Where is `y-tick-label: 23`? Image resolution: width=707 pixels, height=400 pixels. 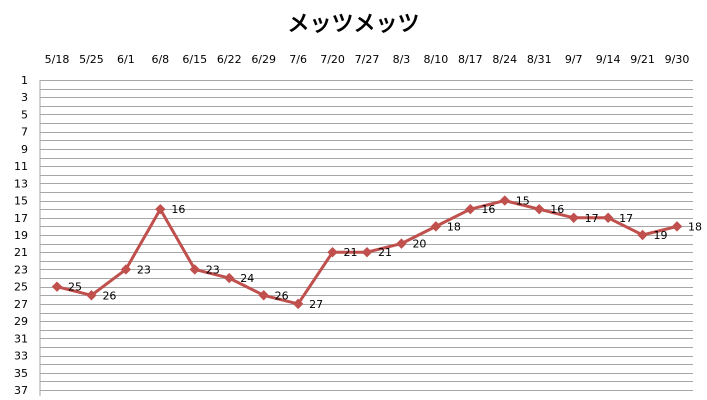
y-tick-label: 23 is located at coordinates (21, 269).